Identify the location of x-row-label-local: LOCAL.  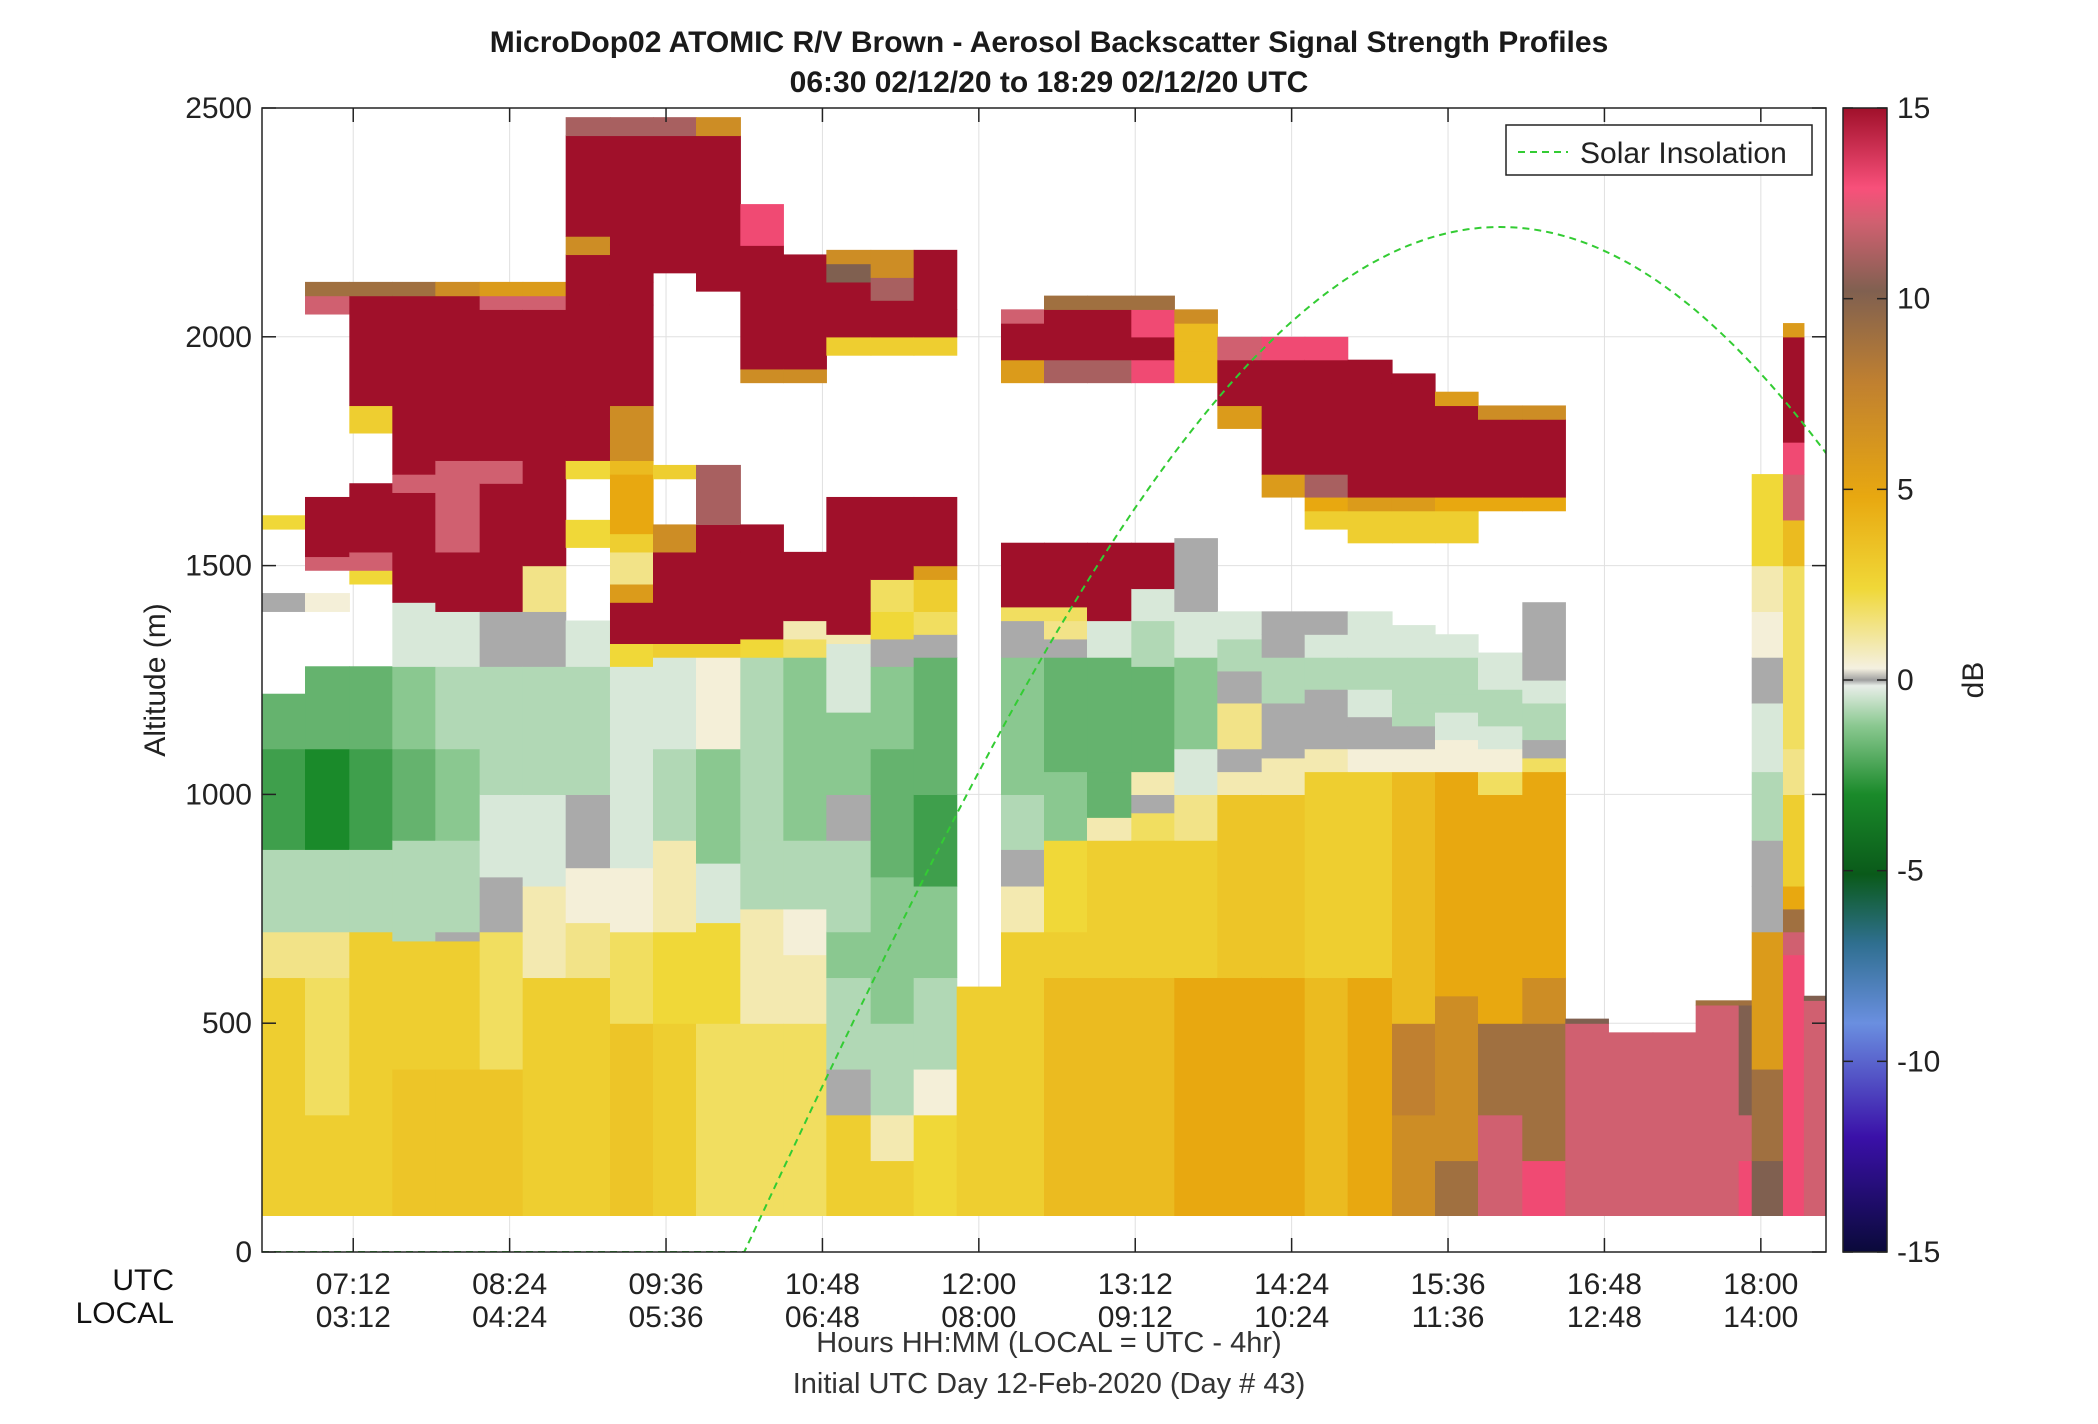
(124, 1313).